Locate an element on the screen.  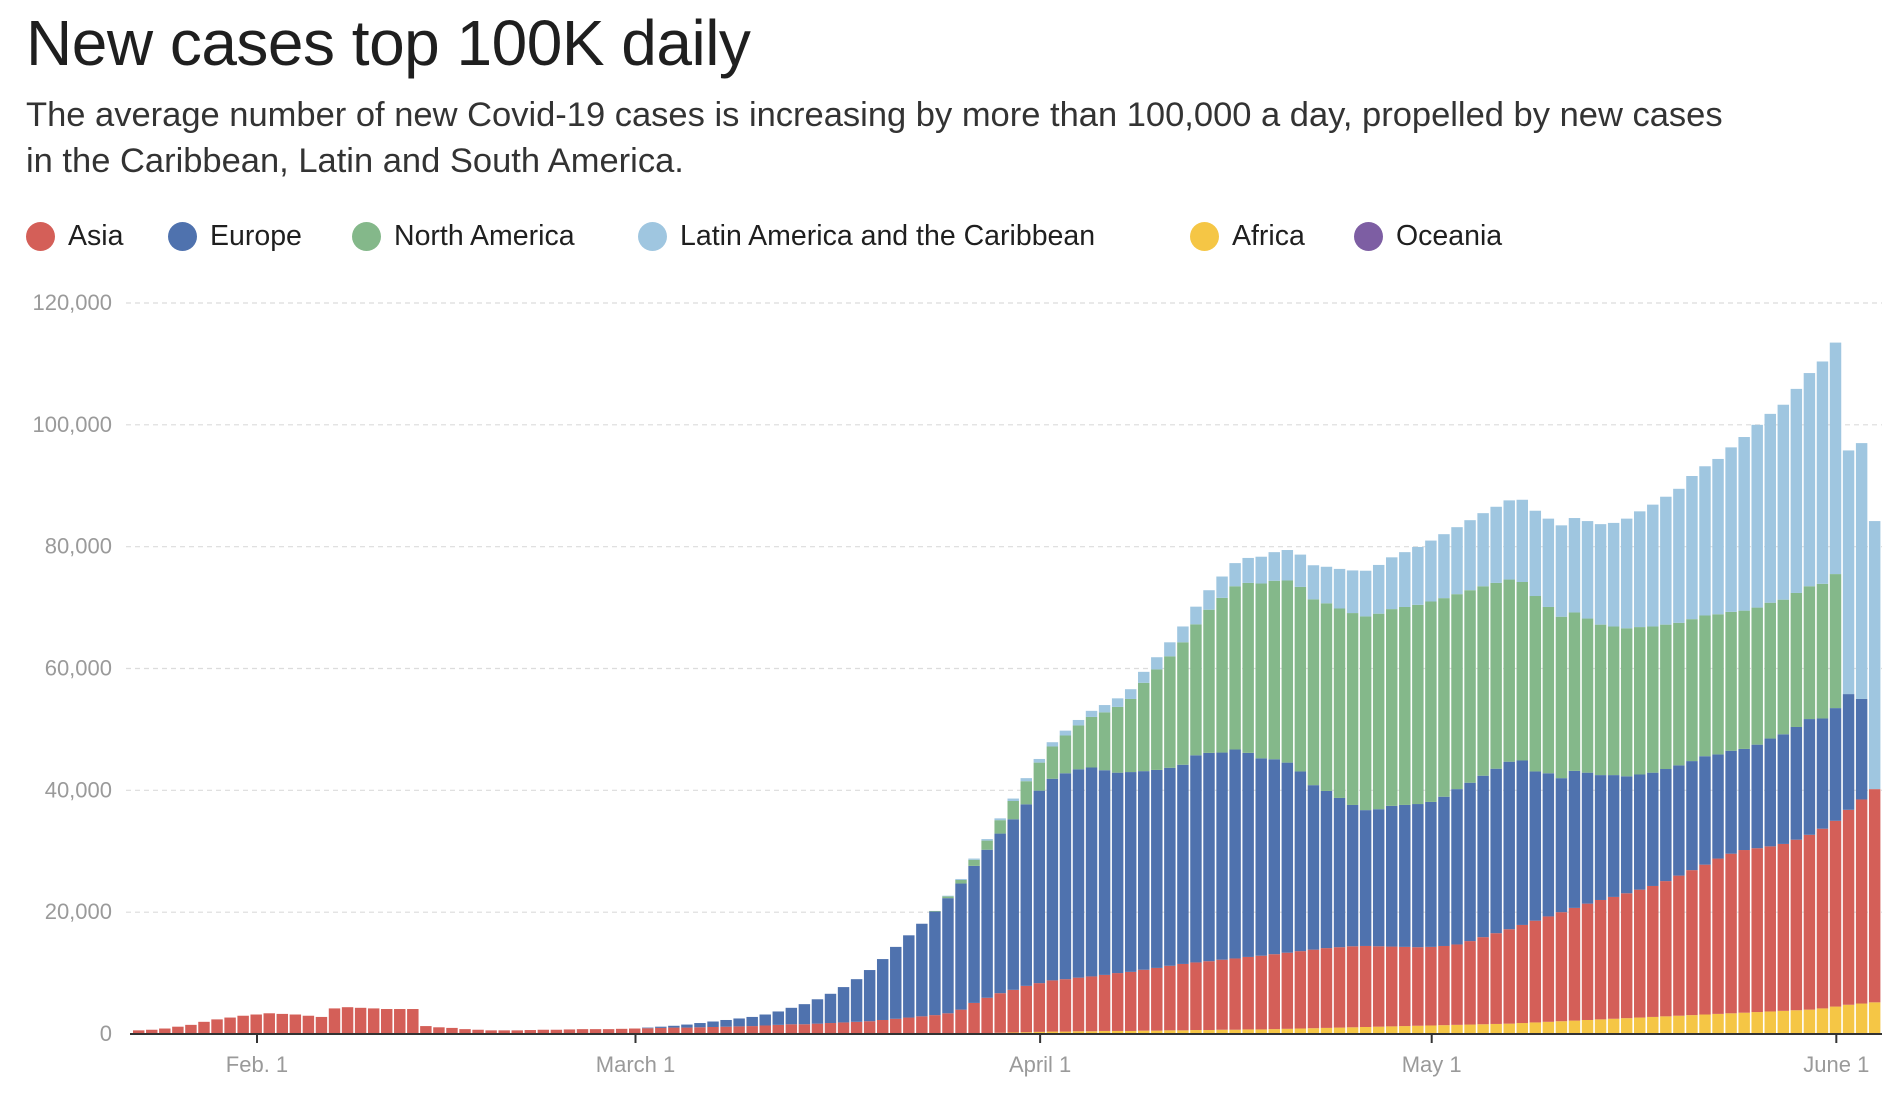
legend-swatch-africa is located at coordinates (1204, 236).